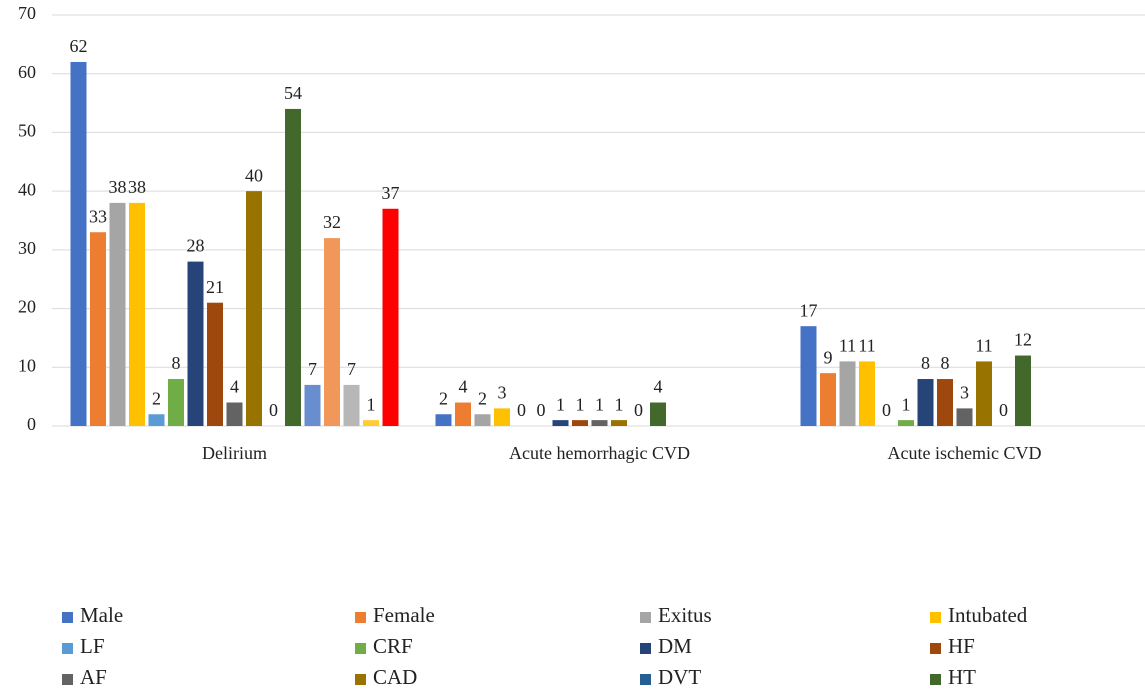  Describe the element at coordinates (79, 46) in the screenshot. I see `data-label: 62` at that location.